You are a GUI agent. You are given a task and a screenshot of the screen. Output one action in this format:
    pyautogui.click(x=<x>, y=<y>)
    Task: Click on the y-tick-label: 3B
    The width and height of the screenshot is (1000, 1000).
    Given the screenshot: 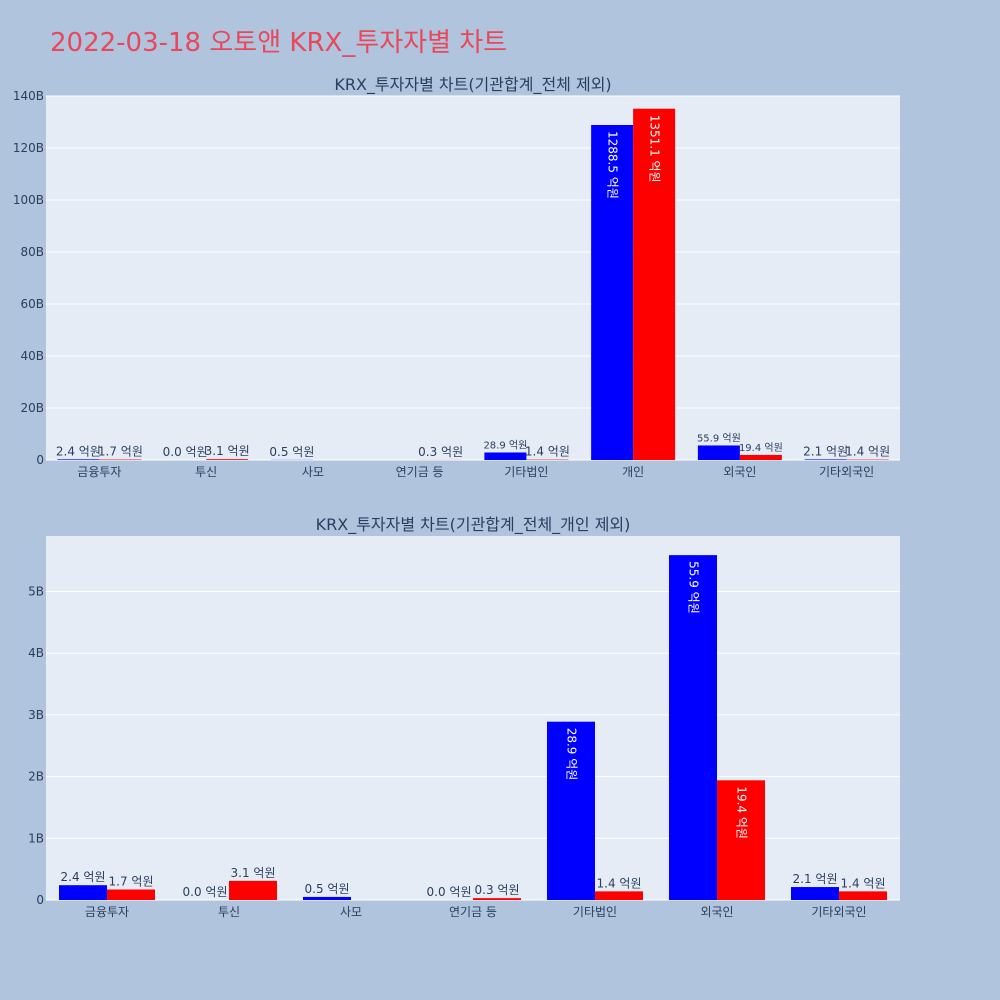 What is the action you would take?
    pyautogui.click(x=36, y=715)
    